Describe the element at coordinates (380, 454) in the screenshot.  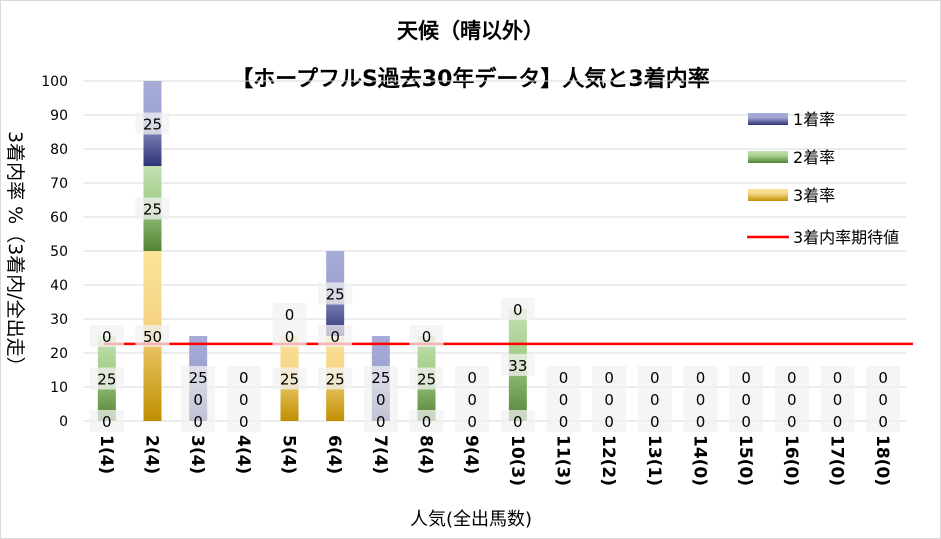
I see `x-tick-label: 7(4)` at that location.